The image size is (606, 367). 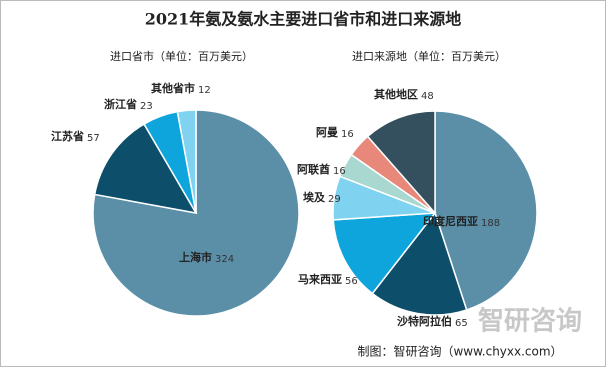 I want to click on slice-value: 29, so click(x=334, y=199).